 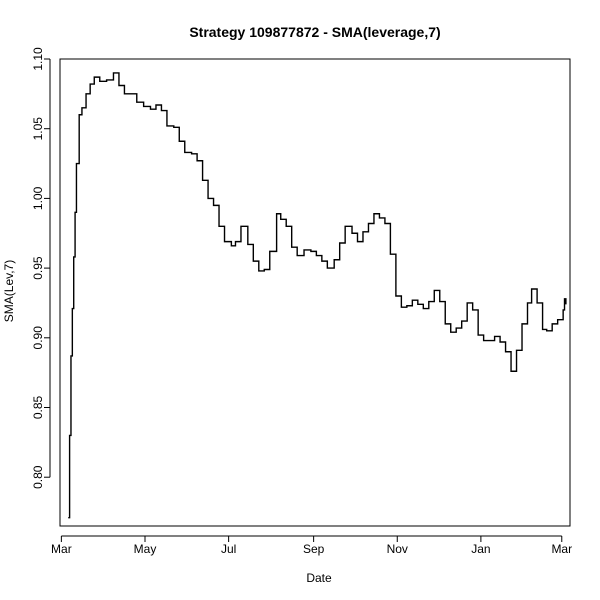 I want to click on x-axis-label: Date, so click(x=319, y=578).